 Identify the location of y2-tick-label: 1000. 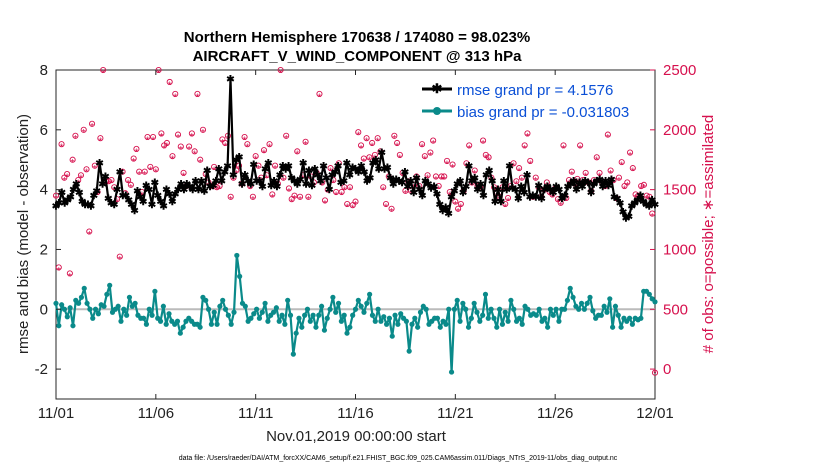
(679, 249).